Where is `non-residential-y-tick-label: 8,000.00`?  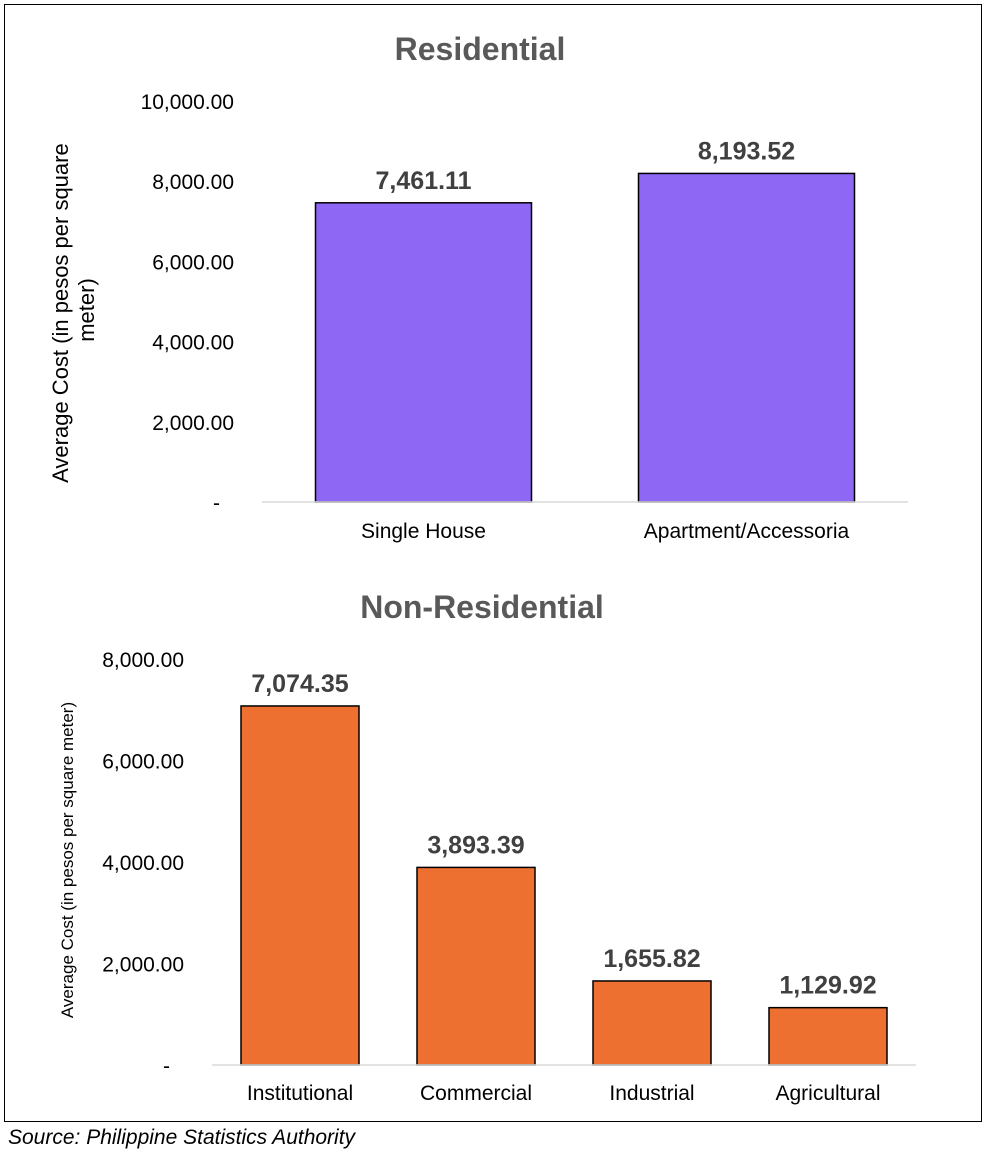 non-residential-y-tick-label: 8,000.00 is located at coordinates (143, 660).